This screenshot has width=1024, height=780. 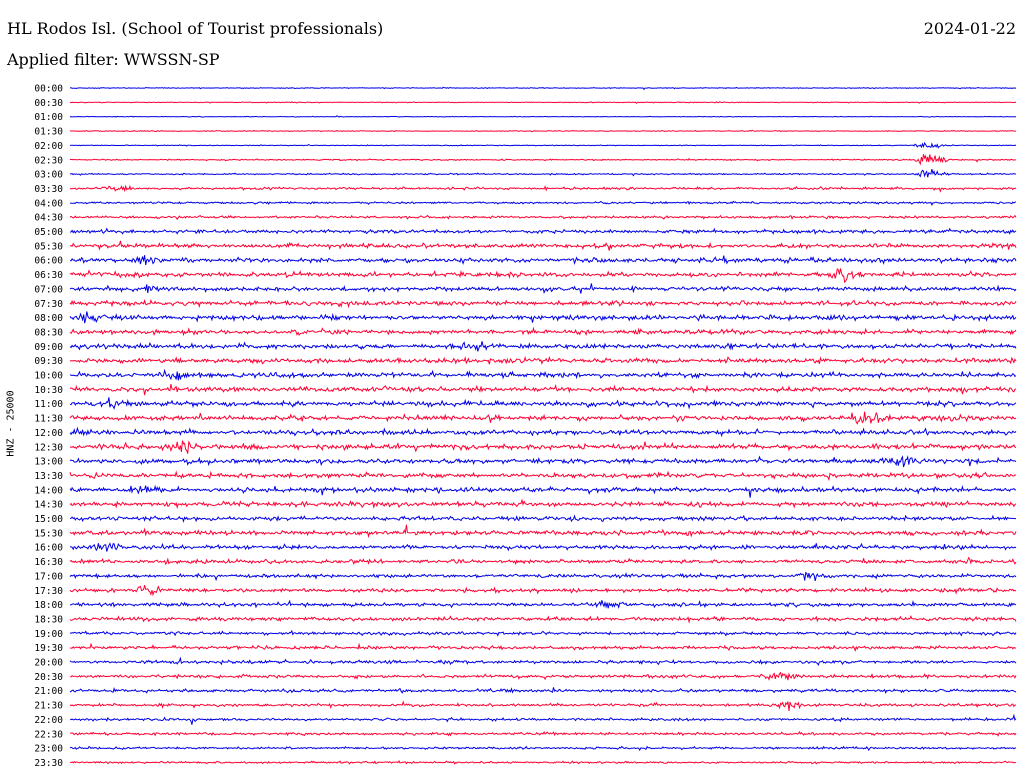 I want to click on row-time-label: 12:30, so click(x=48, y=447).